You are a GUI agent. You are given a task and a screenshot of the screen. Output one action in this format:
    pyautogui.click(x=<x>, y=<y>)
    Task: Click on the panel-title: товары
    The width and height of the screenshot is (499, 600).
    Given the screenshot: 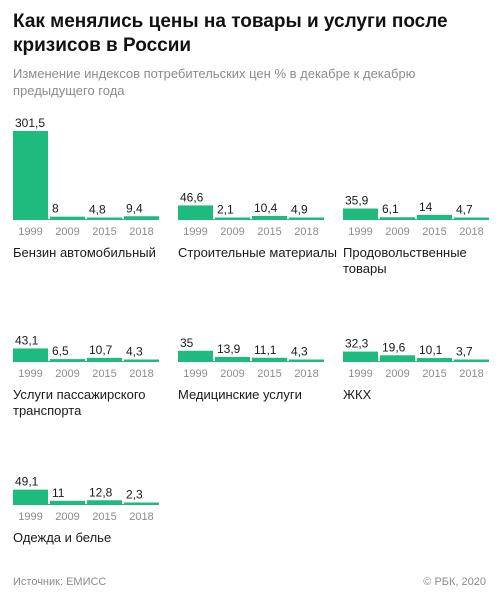 What is the action you would take?
    pyautogui.click(x=365, y=268)
    